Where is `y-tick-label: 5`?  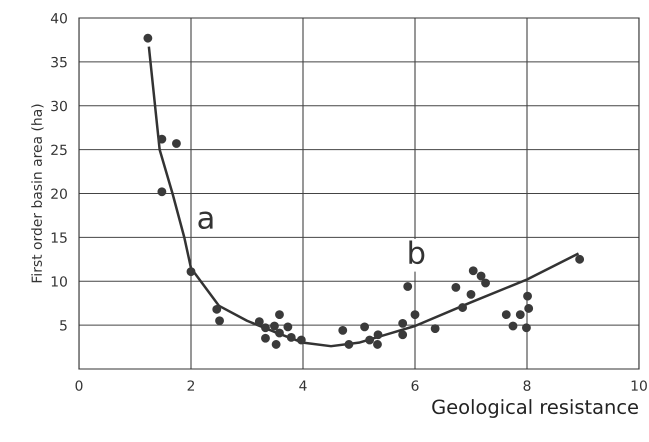
y-tick-label: 5 is located at coordinates (63, 325).